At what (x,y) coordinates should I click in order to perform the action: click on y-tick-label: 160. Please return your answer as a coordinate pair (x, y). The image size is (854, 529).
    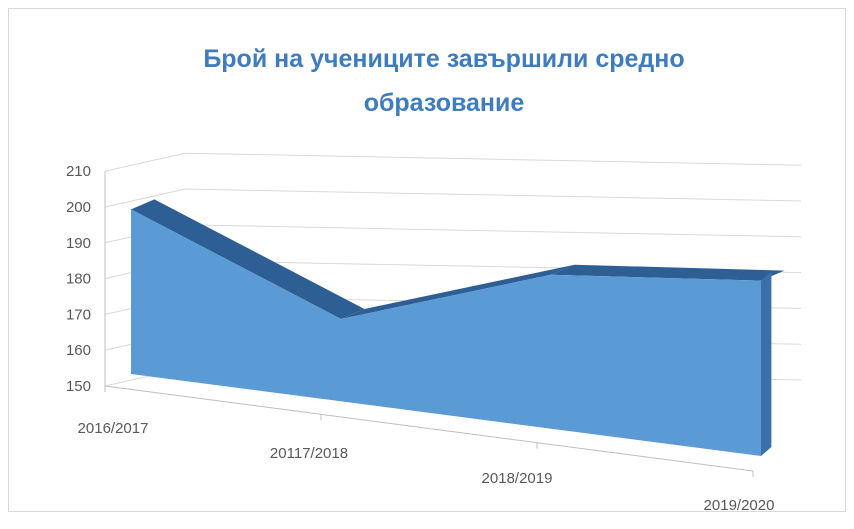
    Looking at the image, I should click on (78, 350).